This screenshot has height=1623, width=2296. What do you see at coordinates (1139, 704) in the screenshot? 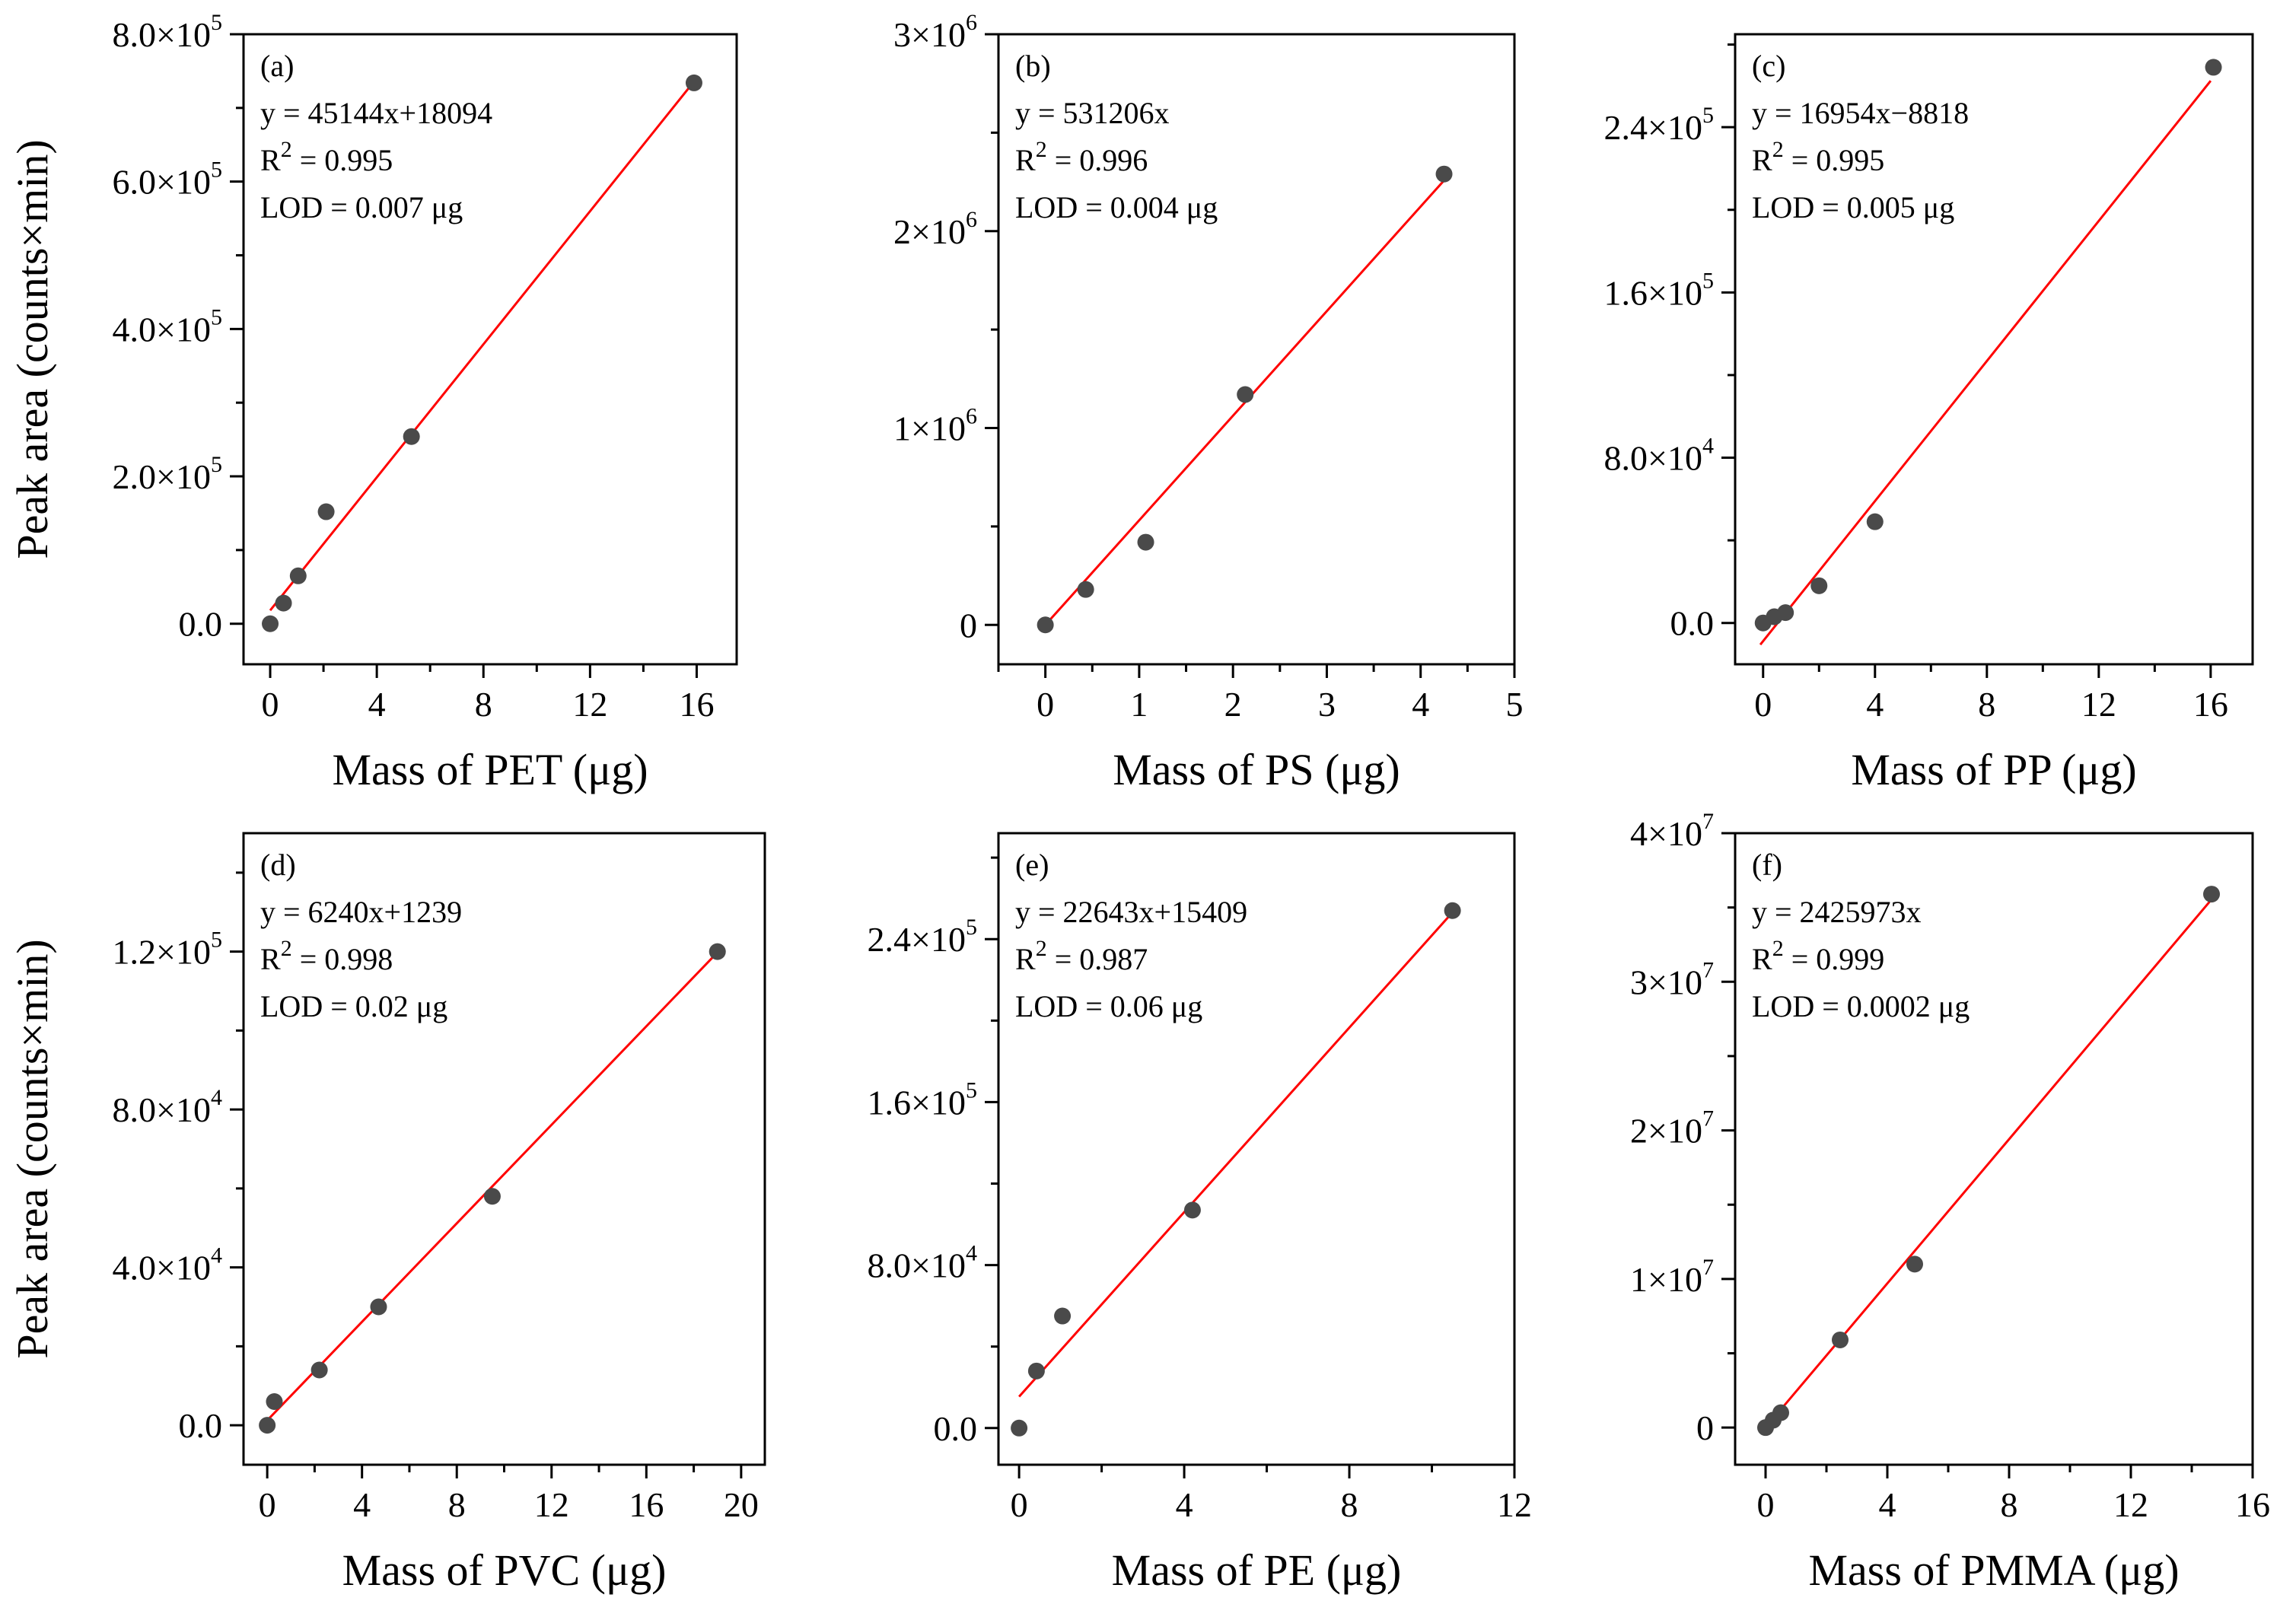
I see `x-tick-label: 1` at bounding box center [1139, 704].